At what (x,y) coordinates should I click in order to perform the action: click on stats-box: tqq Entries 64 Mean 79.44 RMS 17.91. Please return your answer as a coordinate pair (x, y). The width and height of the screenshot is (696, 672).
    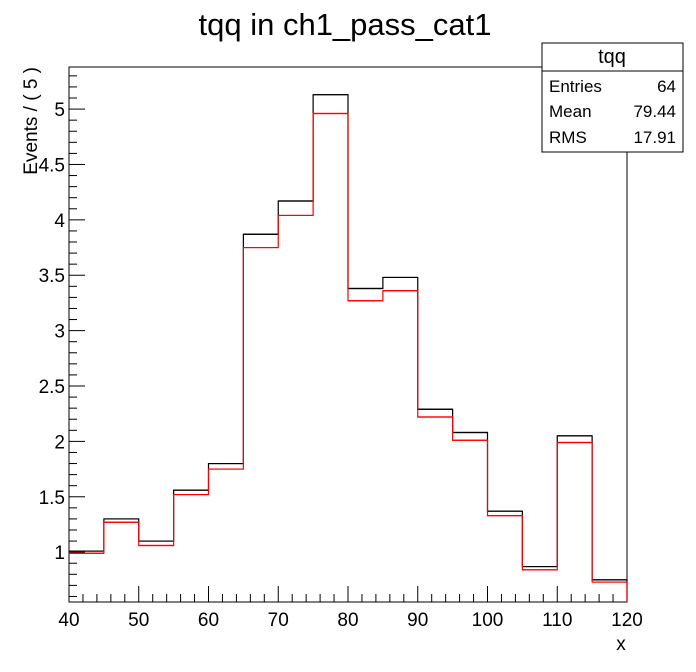
    Looking at the image, I should click on (612, 97).